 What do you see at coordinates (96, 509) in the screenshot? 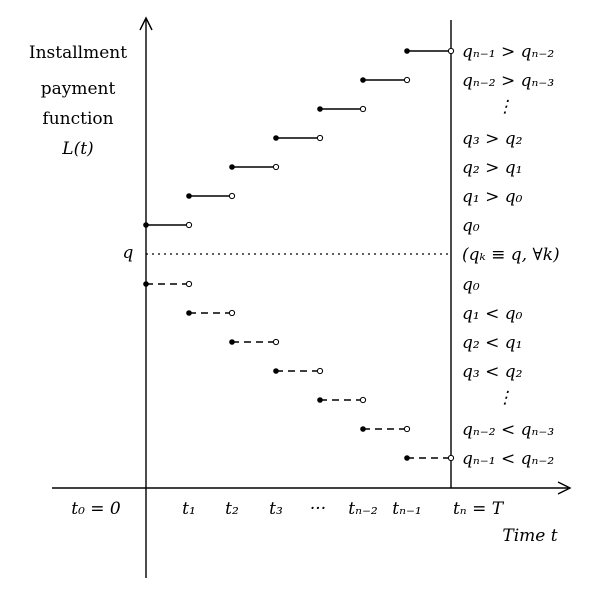
I see `origin-label: t₀ = 0` at bounding box center [96, 509].